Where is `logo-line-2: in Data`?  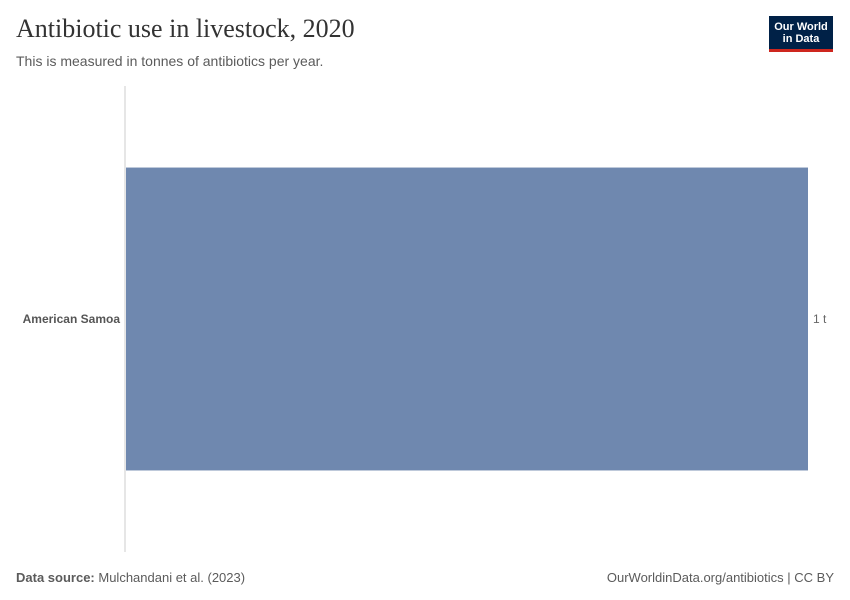
logo-line-2: in Data is located at coordinates (801, 39).